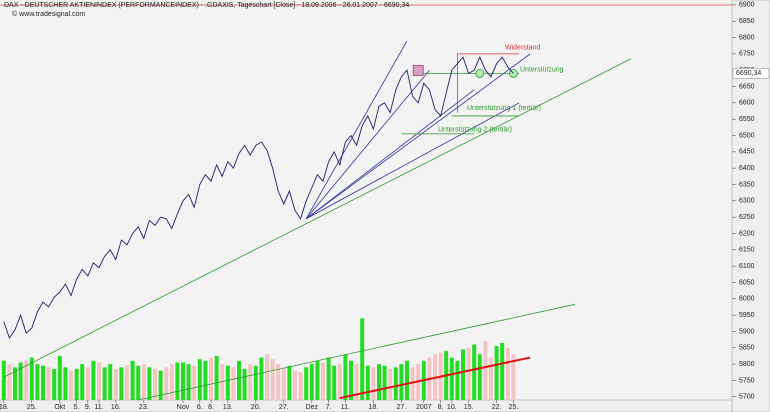 This screenshot has height=412, width=770. What do you see at coordinates (77, 407) in the screenshot?
I see `x-tick-label: 5.` at bounding box center [77, 407].